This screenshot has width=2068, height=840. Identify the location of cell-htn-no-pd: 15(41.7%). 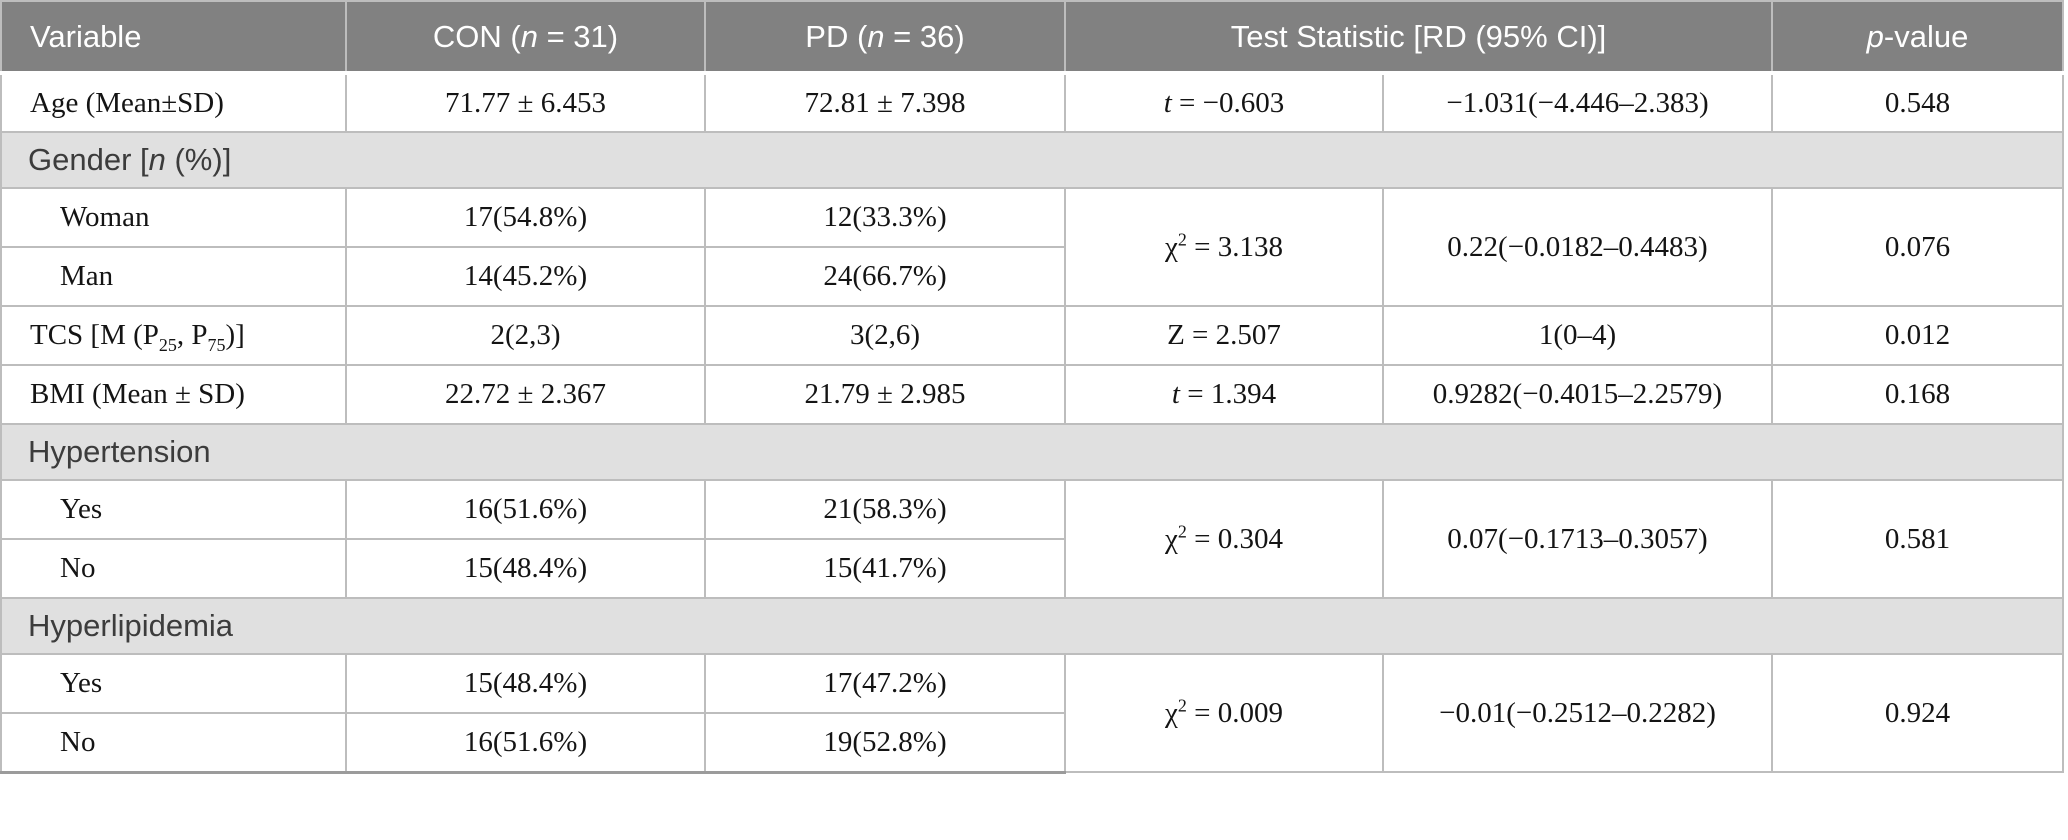
(885, 568).